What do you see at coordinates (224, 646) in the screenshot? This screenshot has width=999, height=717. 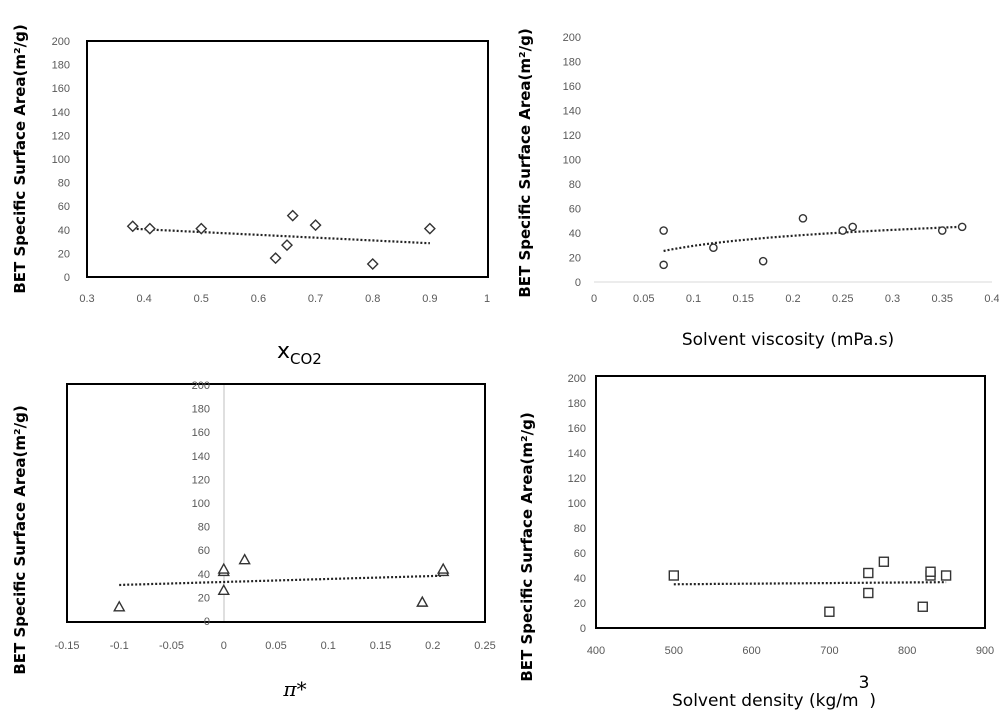 I see `x-tick-label: 0` at bounding box center [224, 646].